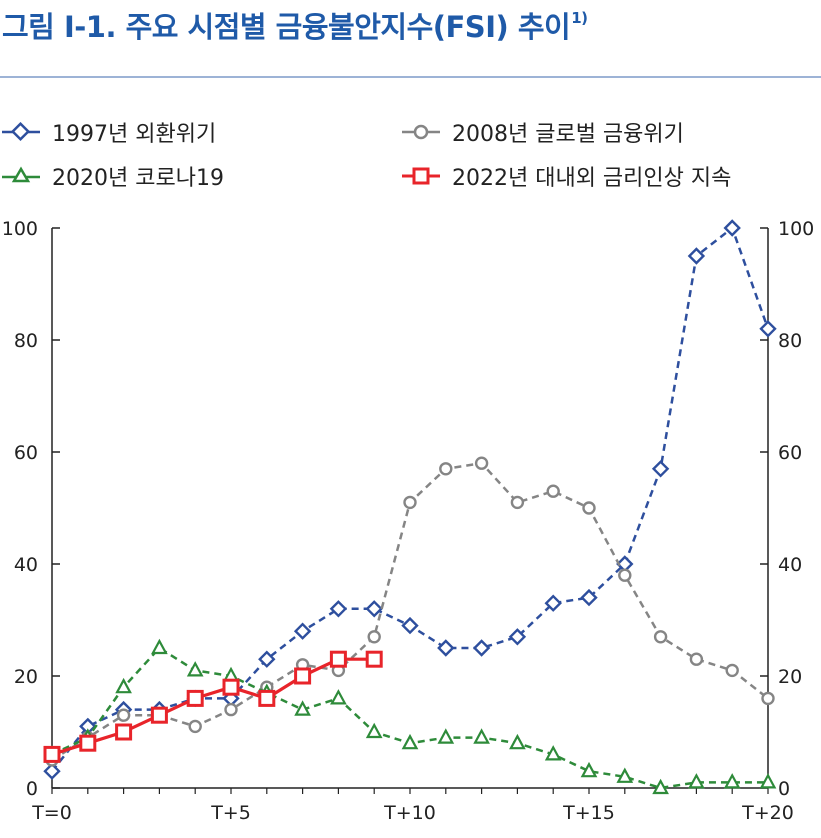 The height and width of the screenshot is (838, 821). I want to click on x-tick-label: T+15, so click(588, 813).